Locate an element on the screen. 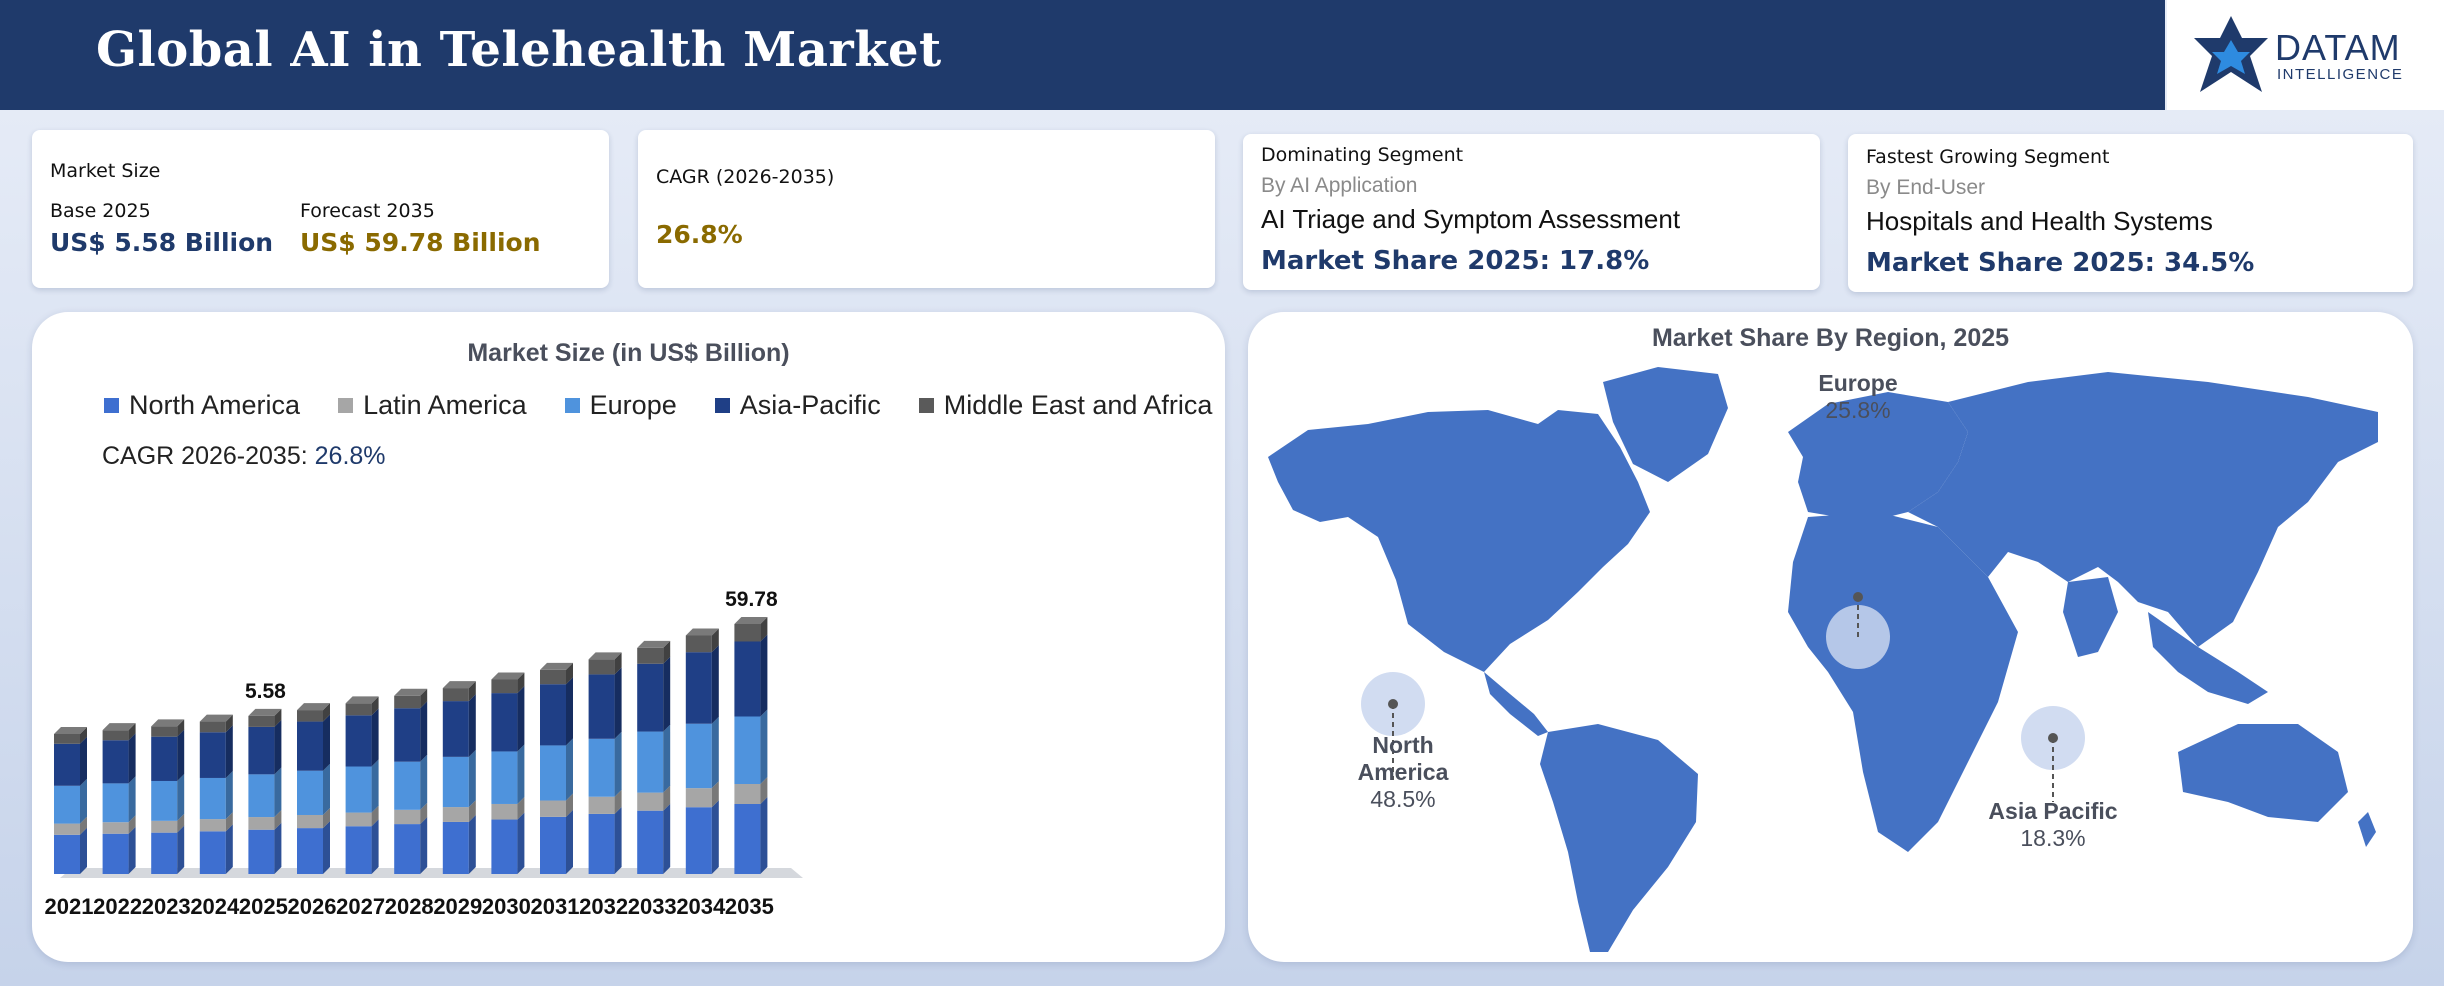 Image resolution: width=2444 pixels, height=986 pixels. region-name-asia-pacific: Asia Pacific is located at coordinates (2053, 811).